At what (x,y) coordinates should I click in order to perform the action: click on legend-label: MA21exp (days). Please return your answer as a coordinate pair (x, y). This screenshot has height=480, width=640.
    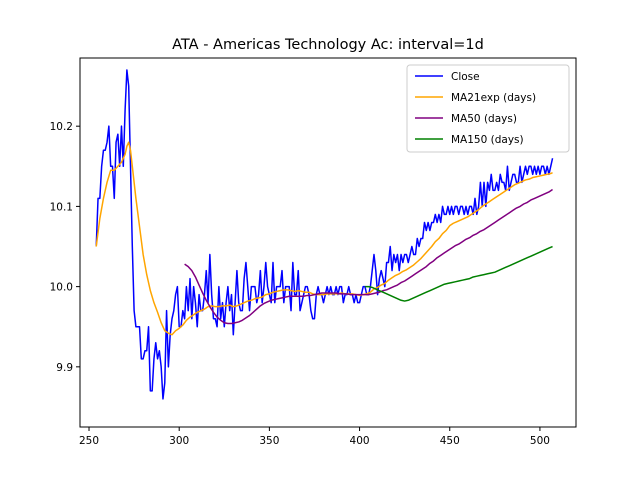
    Looking at the image, I should click on (493, 98).